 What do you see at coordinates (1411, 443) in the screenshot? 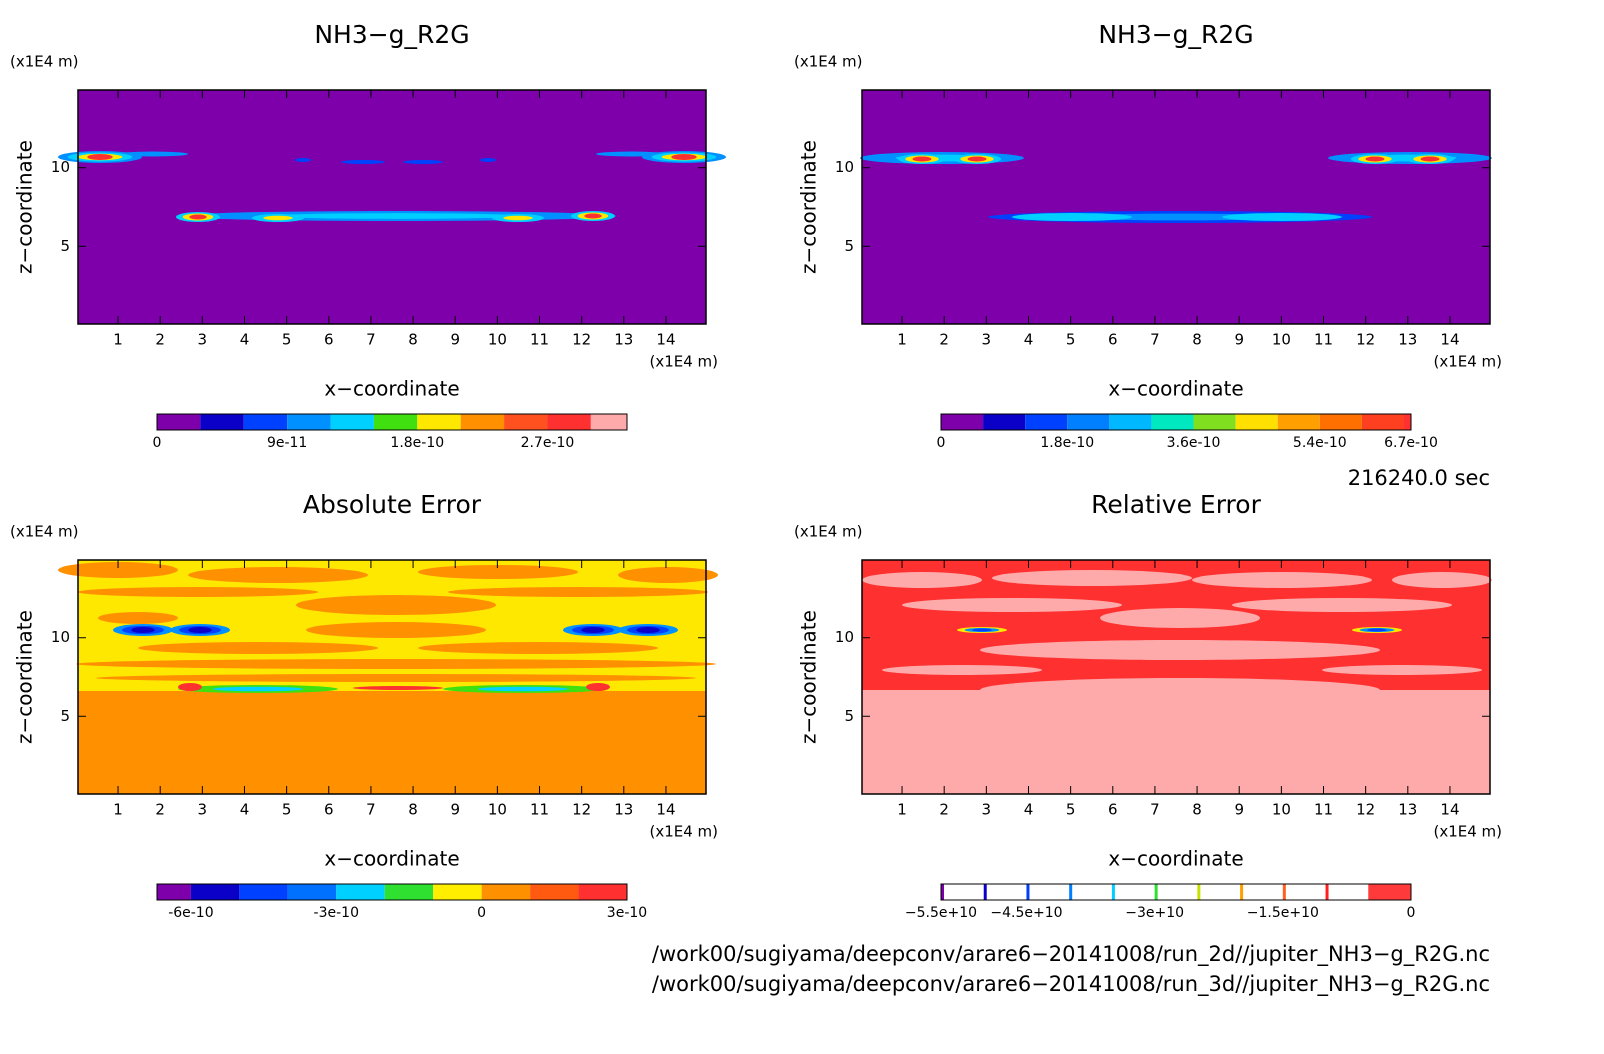
I see `colorbar-tick-label: 6.7e-10` at bounding box center [1411, 443].